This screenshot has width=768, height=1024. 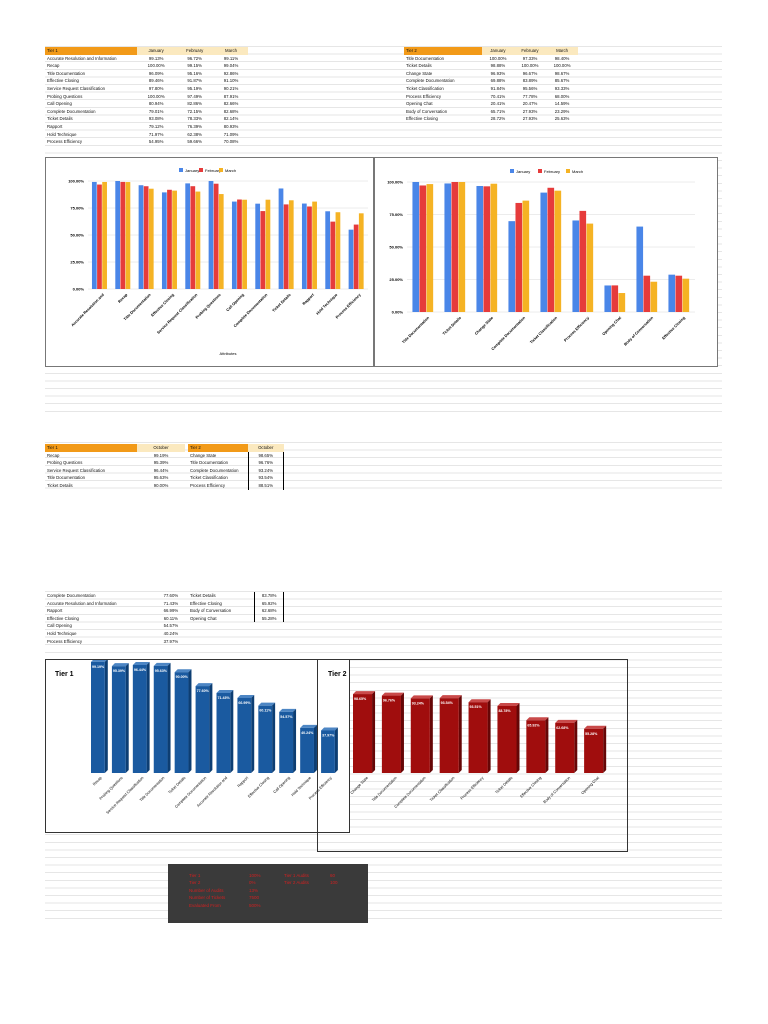 What do you see at coordinates (64, 674) in the screenshot?
I see `chart-title: Tier 1` at bounding box center [64, 674].